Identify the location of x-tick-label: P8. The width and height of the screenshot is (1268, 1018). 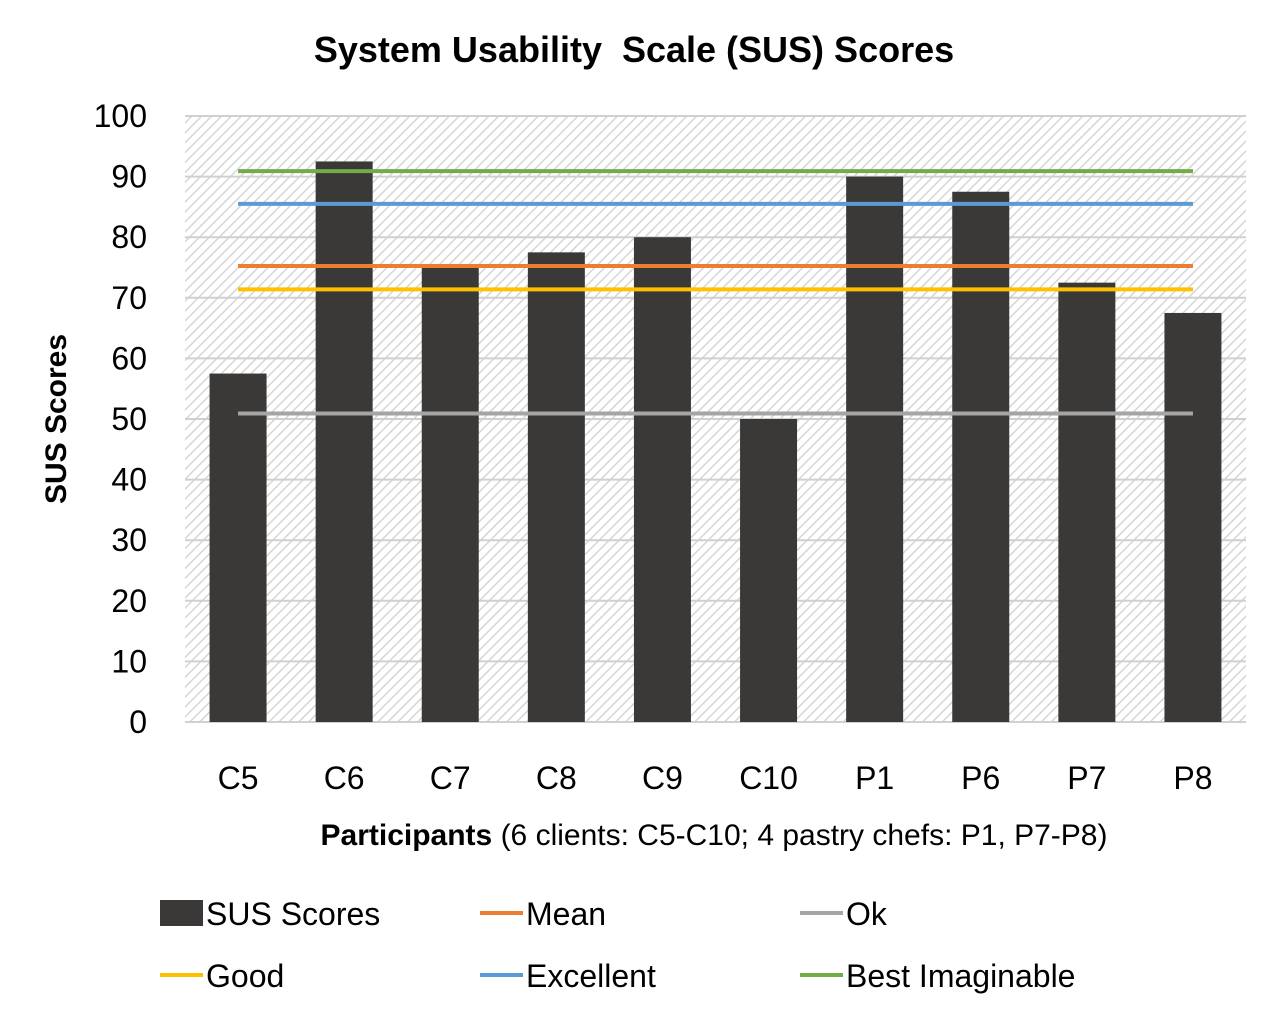
(1192, 778).